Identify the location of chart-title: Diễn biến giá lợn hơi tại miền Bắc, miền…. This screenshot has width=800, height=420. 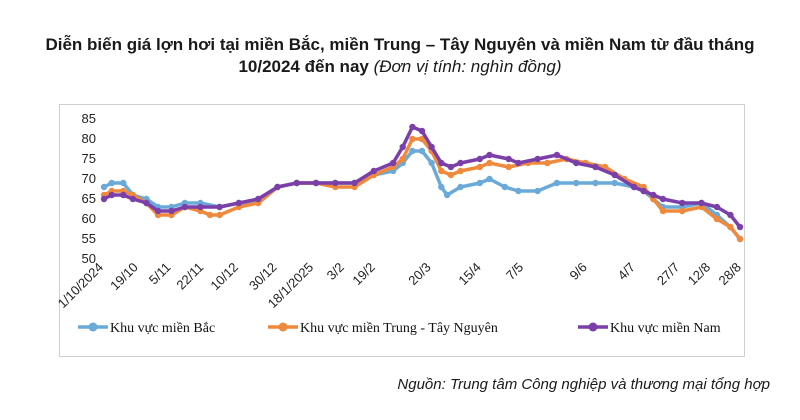
(400, 56).